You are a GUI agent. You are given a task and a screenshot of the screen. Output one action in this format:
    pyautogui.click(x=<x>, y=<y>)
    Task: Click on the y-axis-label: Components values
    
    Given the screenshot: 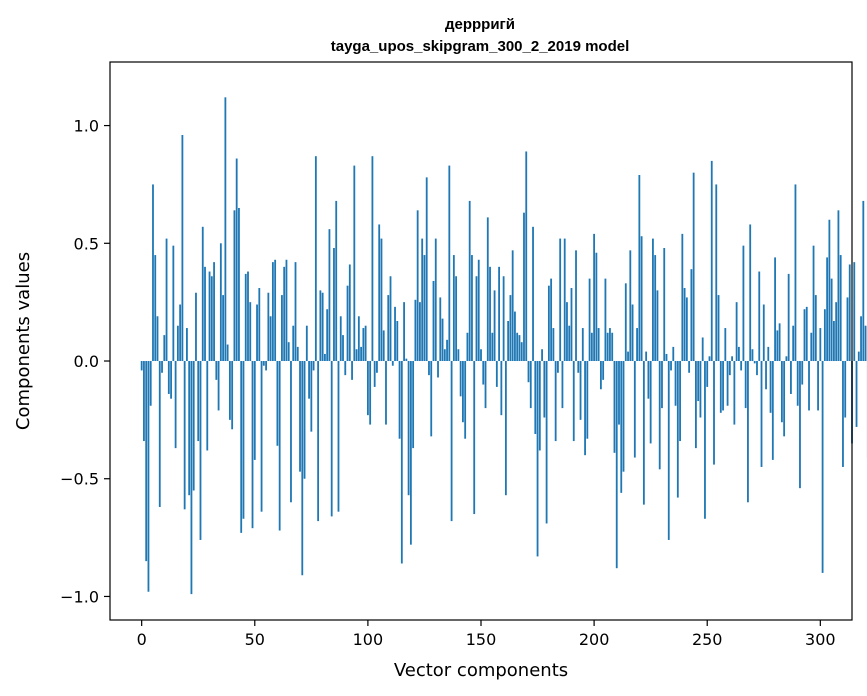 What is the action you would take?
    pyautogui.click(x=23, y=341)
    